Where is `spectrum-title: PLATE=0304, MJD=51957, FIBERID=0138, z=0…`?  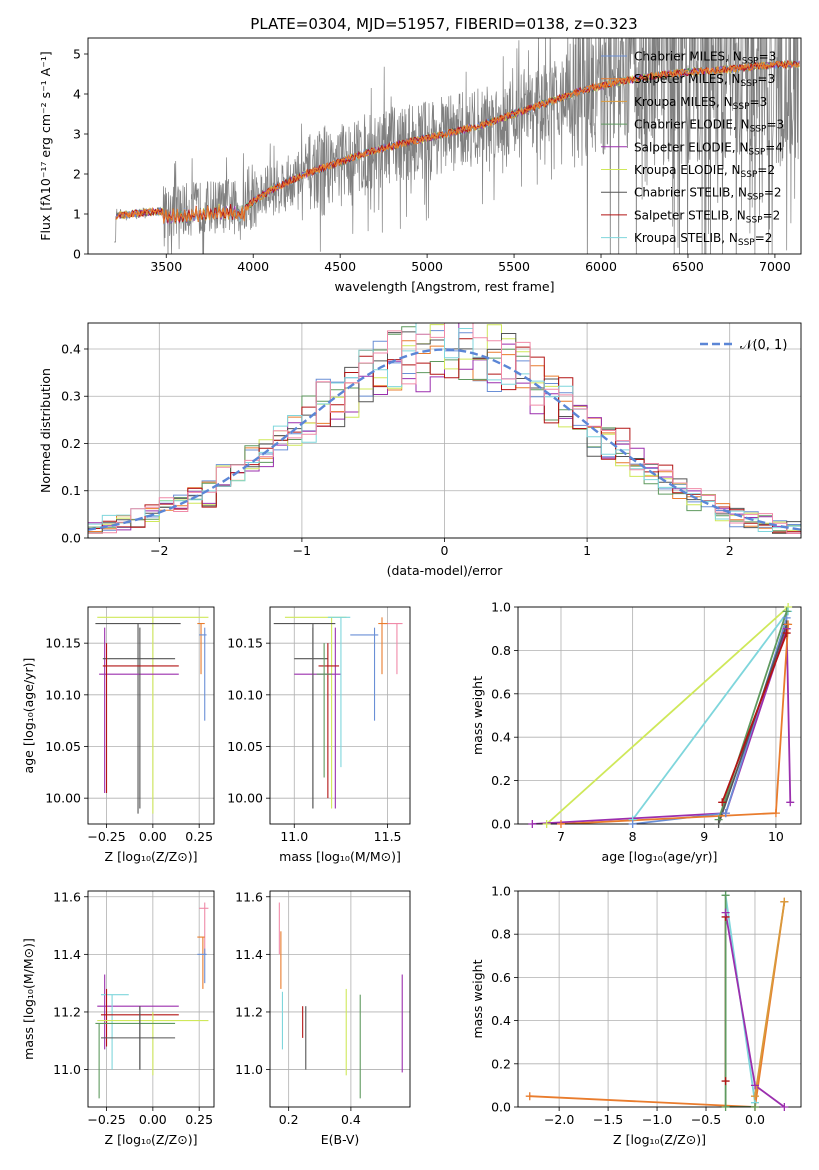 spectrum-title: PLATE=0304, MJD=51957, FIBERID=0138, z=0… is located at coordinates (443, 24).